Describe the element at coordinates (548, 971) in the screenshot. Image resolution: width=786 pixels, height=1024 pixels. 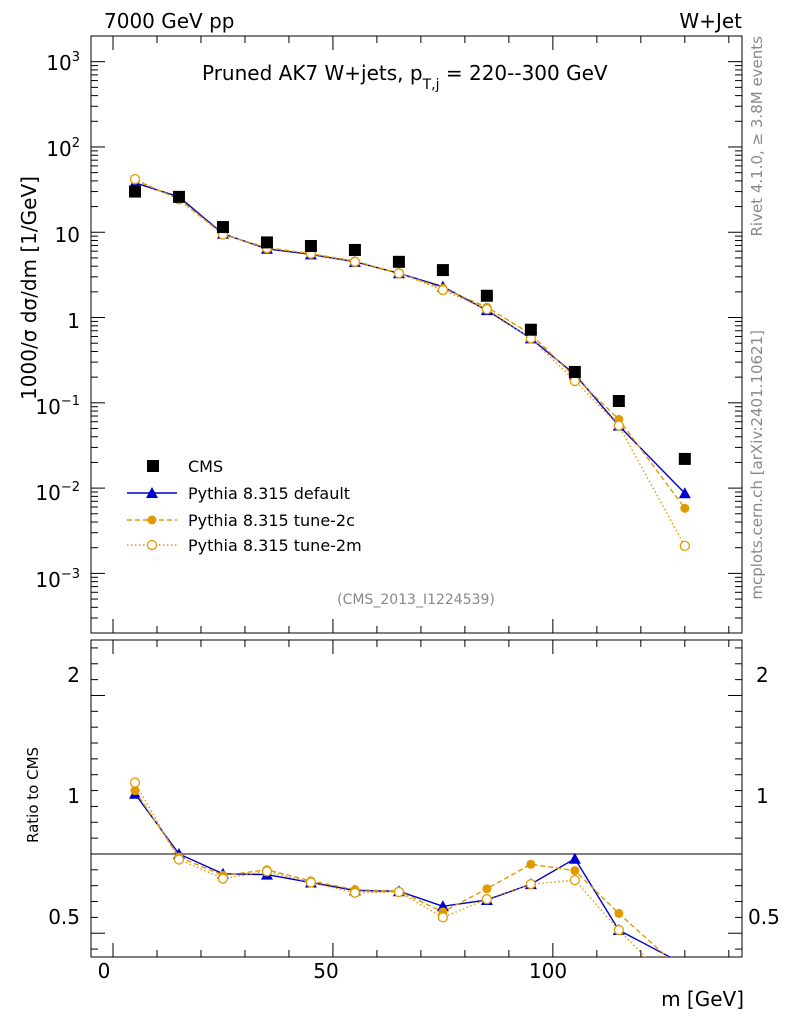
I see `x-tick-label-2: 100` at that location.